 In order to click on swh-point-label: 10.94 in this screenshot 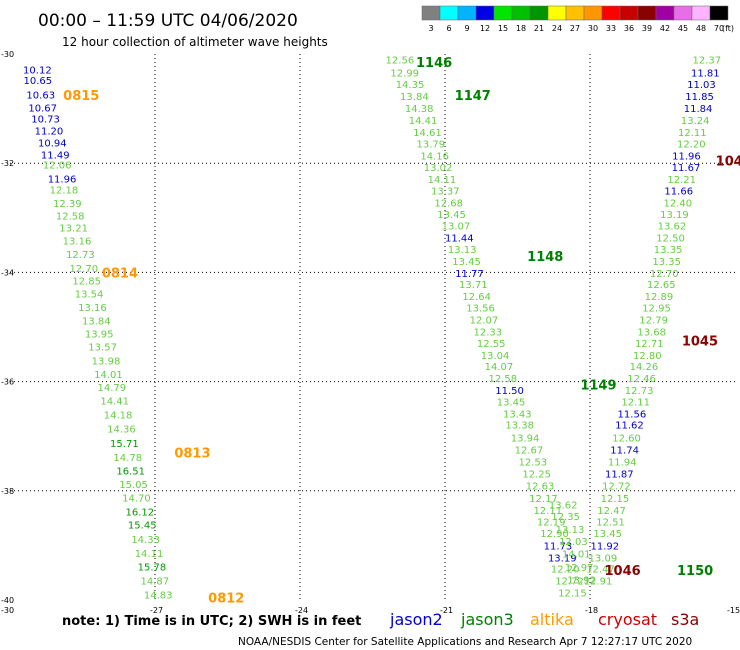, I will do `click(52, 143)`.